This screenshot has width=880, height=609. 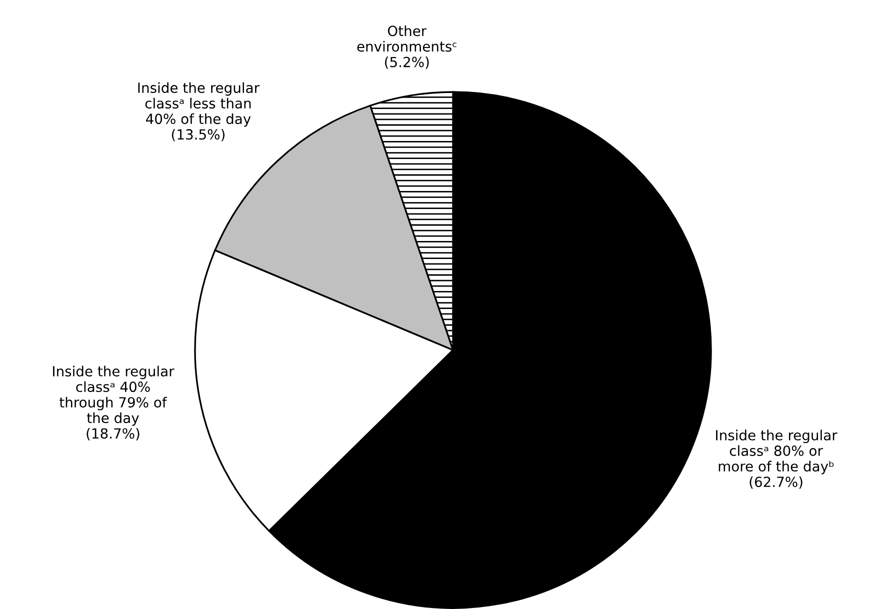 What do you see at coordinates (113, 434) in the screenshot?
I see `data-label: (18.7%)` at bounding box center [113, 434].